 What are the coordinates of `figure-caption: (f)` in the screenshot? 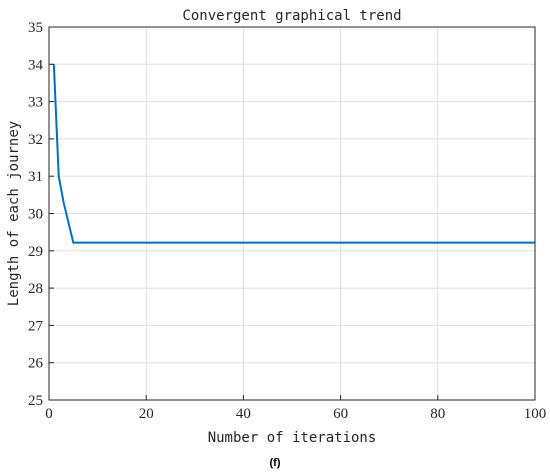 It's located at (275, 463).